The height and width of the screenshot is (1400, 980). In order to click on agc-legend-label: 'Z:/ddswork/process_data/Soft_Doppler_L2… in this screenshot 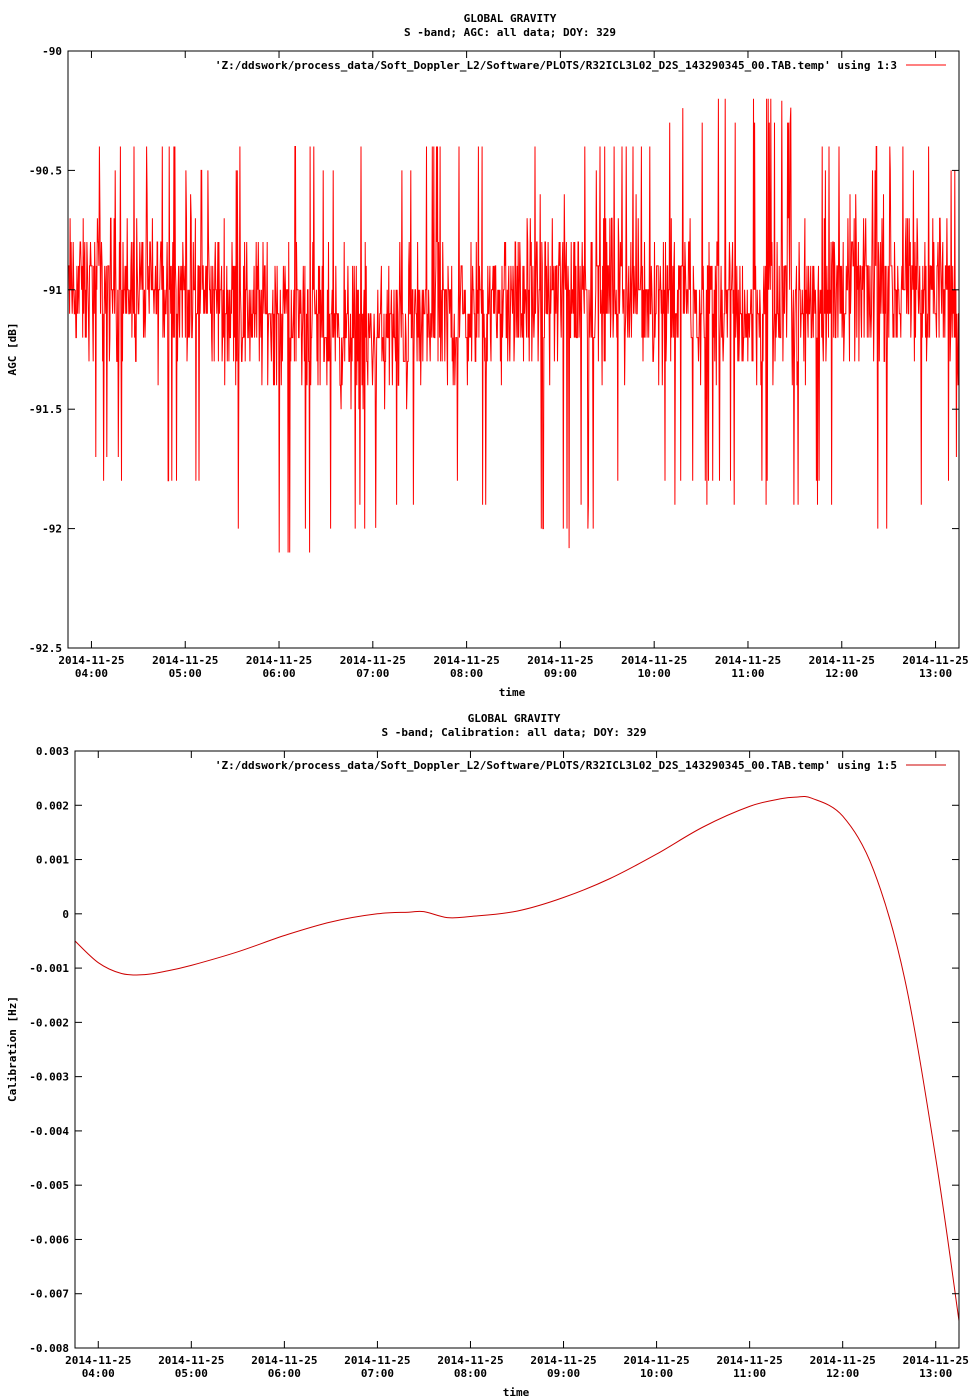, I will do `click(556, 65)`.